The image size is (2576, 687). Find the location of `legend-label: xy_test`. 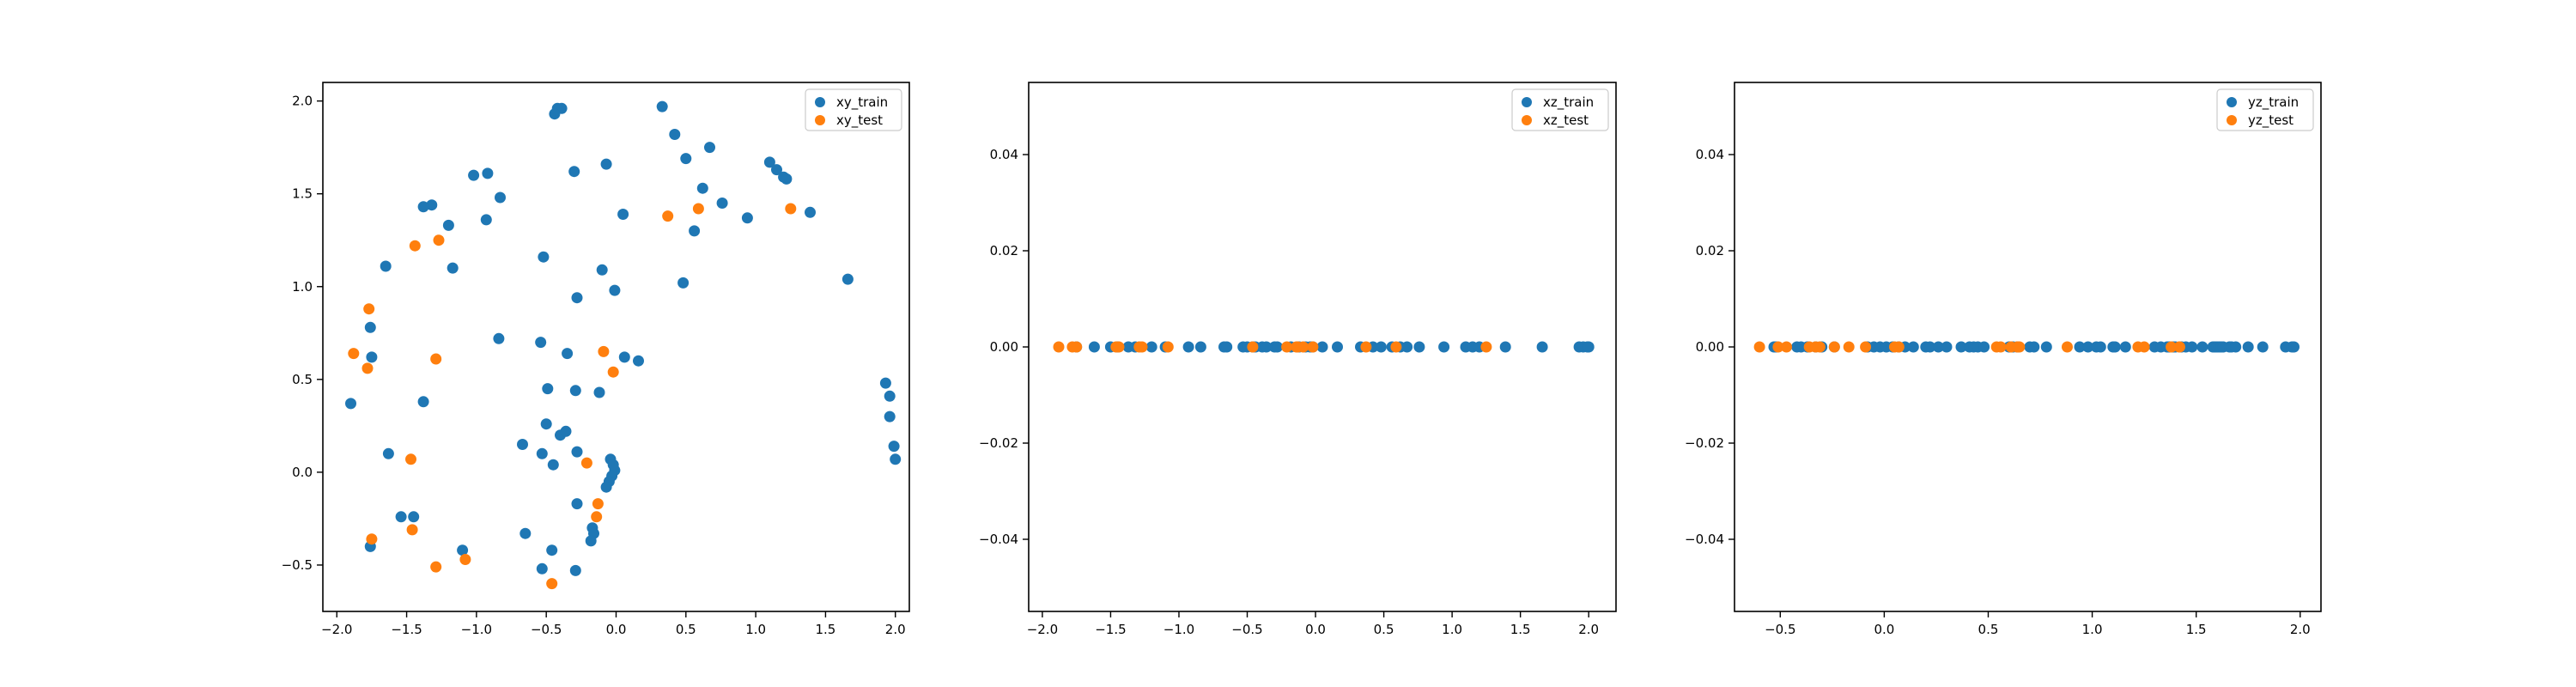

legend-label: xy_test is located at coordinates (859, 120).